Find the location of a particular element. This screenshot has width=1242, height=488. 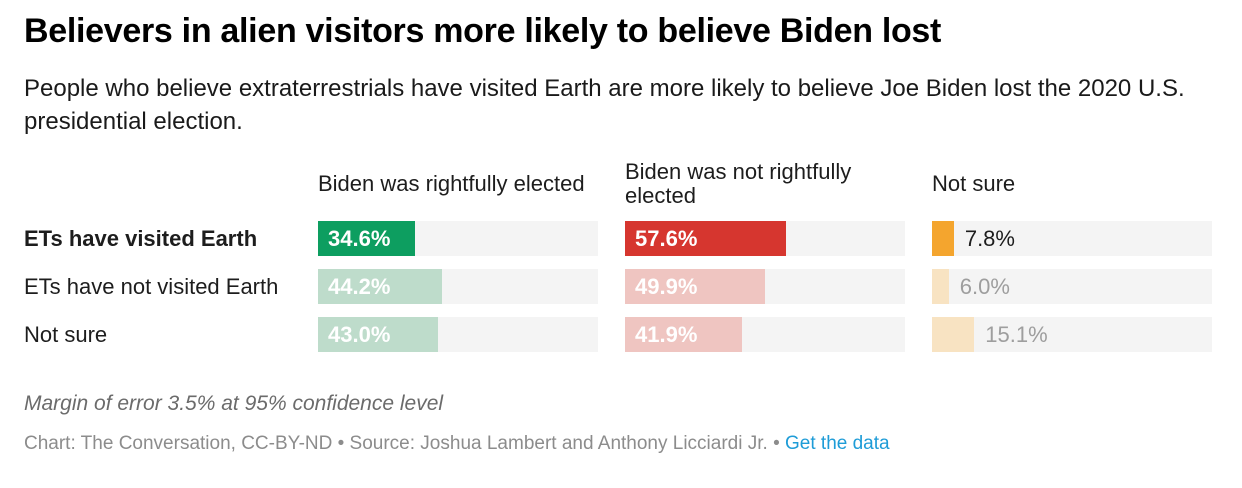

bar-value-label: 49.9% is located at coordinates (666, 287).